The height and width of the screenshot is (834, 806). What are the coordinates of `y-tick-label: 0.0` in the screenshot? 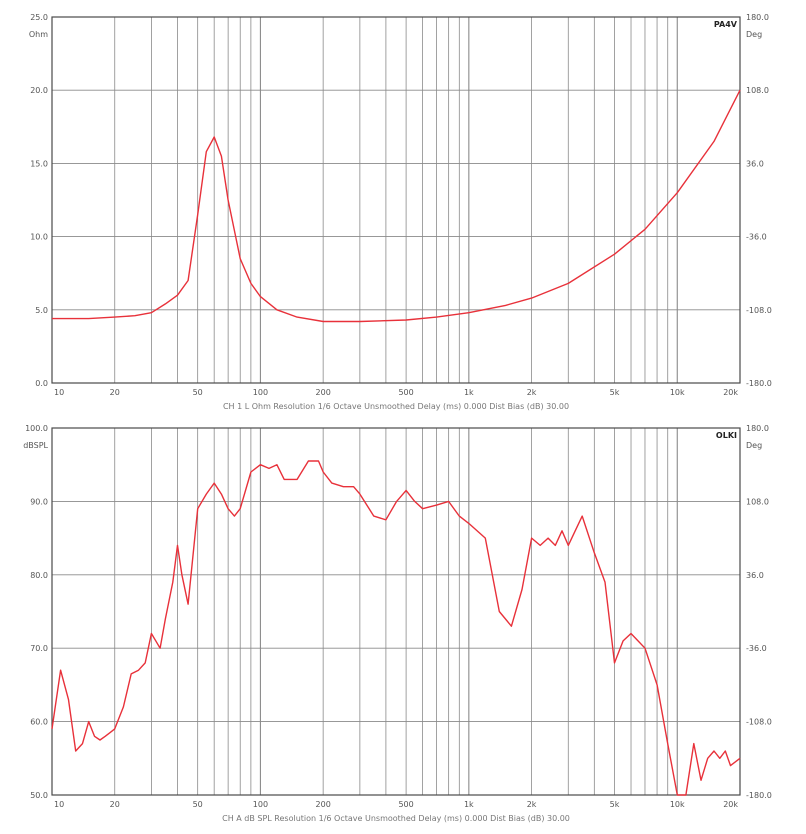 It's located at (41, 383).